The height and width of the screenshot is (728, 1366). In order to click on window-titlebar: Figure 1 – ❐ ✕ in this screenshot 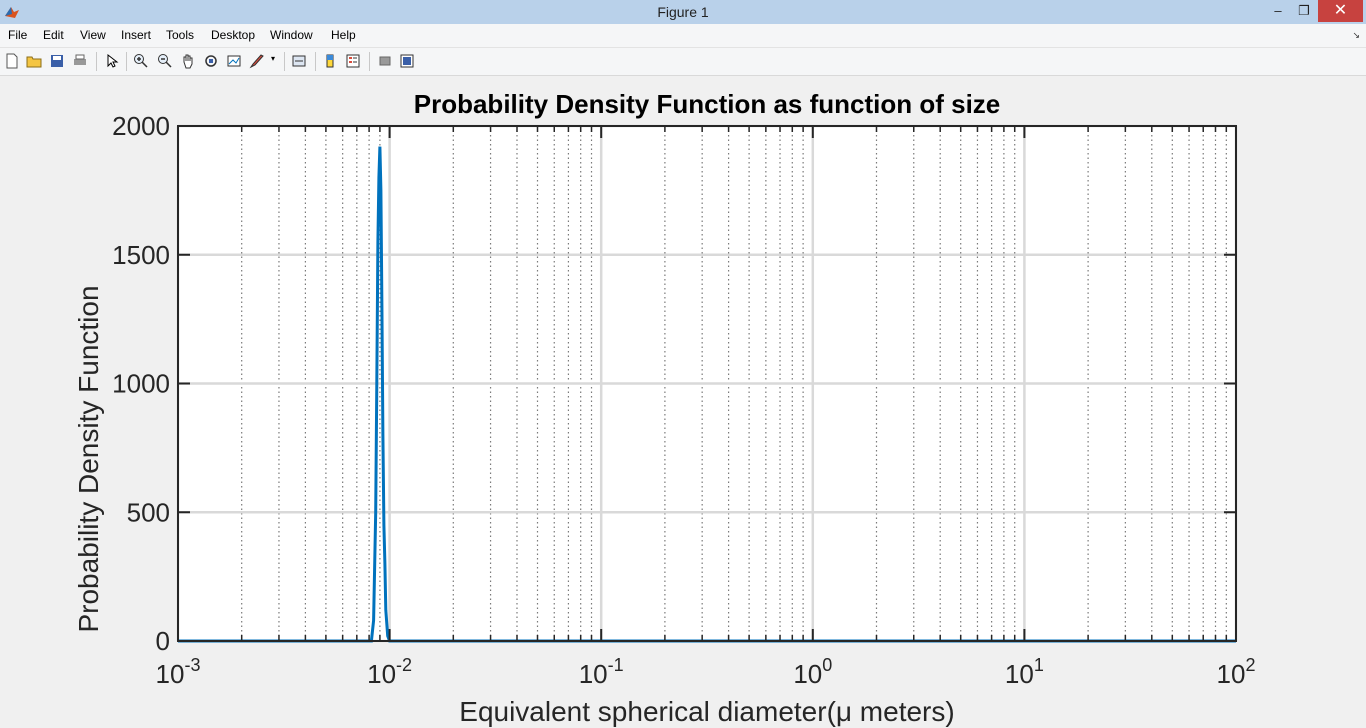, I will do `click(683, 12)`.